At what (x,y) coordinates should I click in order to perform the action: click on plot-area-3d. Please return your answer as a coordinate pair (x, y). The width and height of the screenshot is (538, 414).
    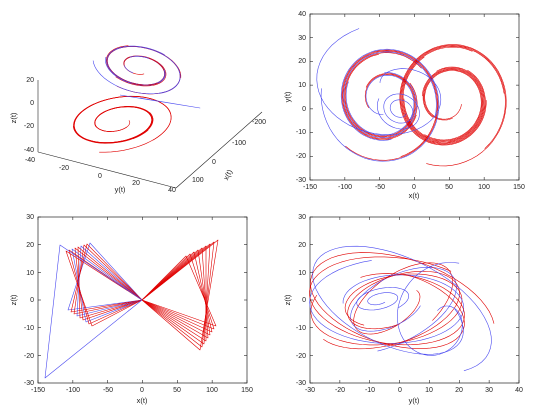
    Looking at the image, I should click on (150, 134).